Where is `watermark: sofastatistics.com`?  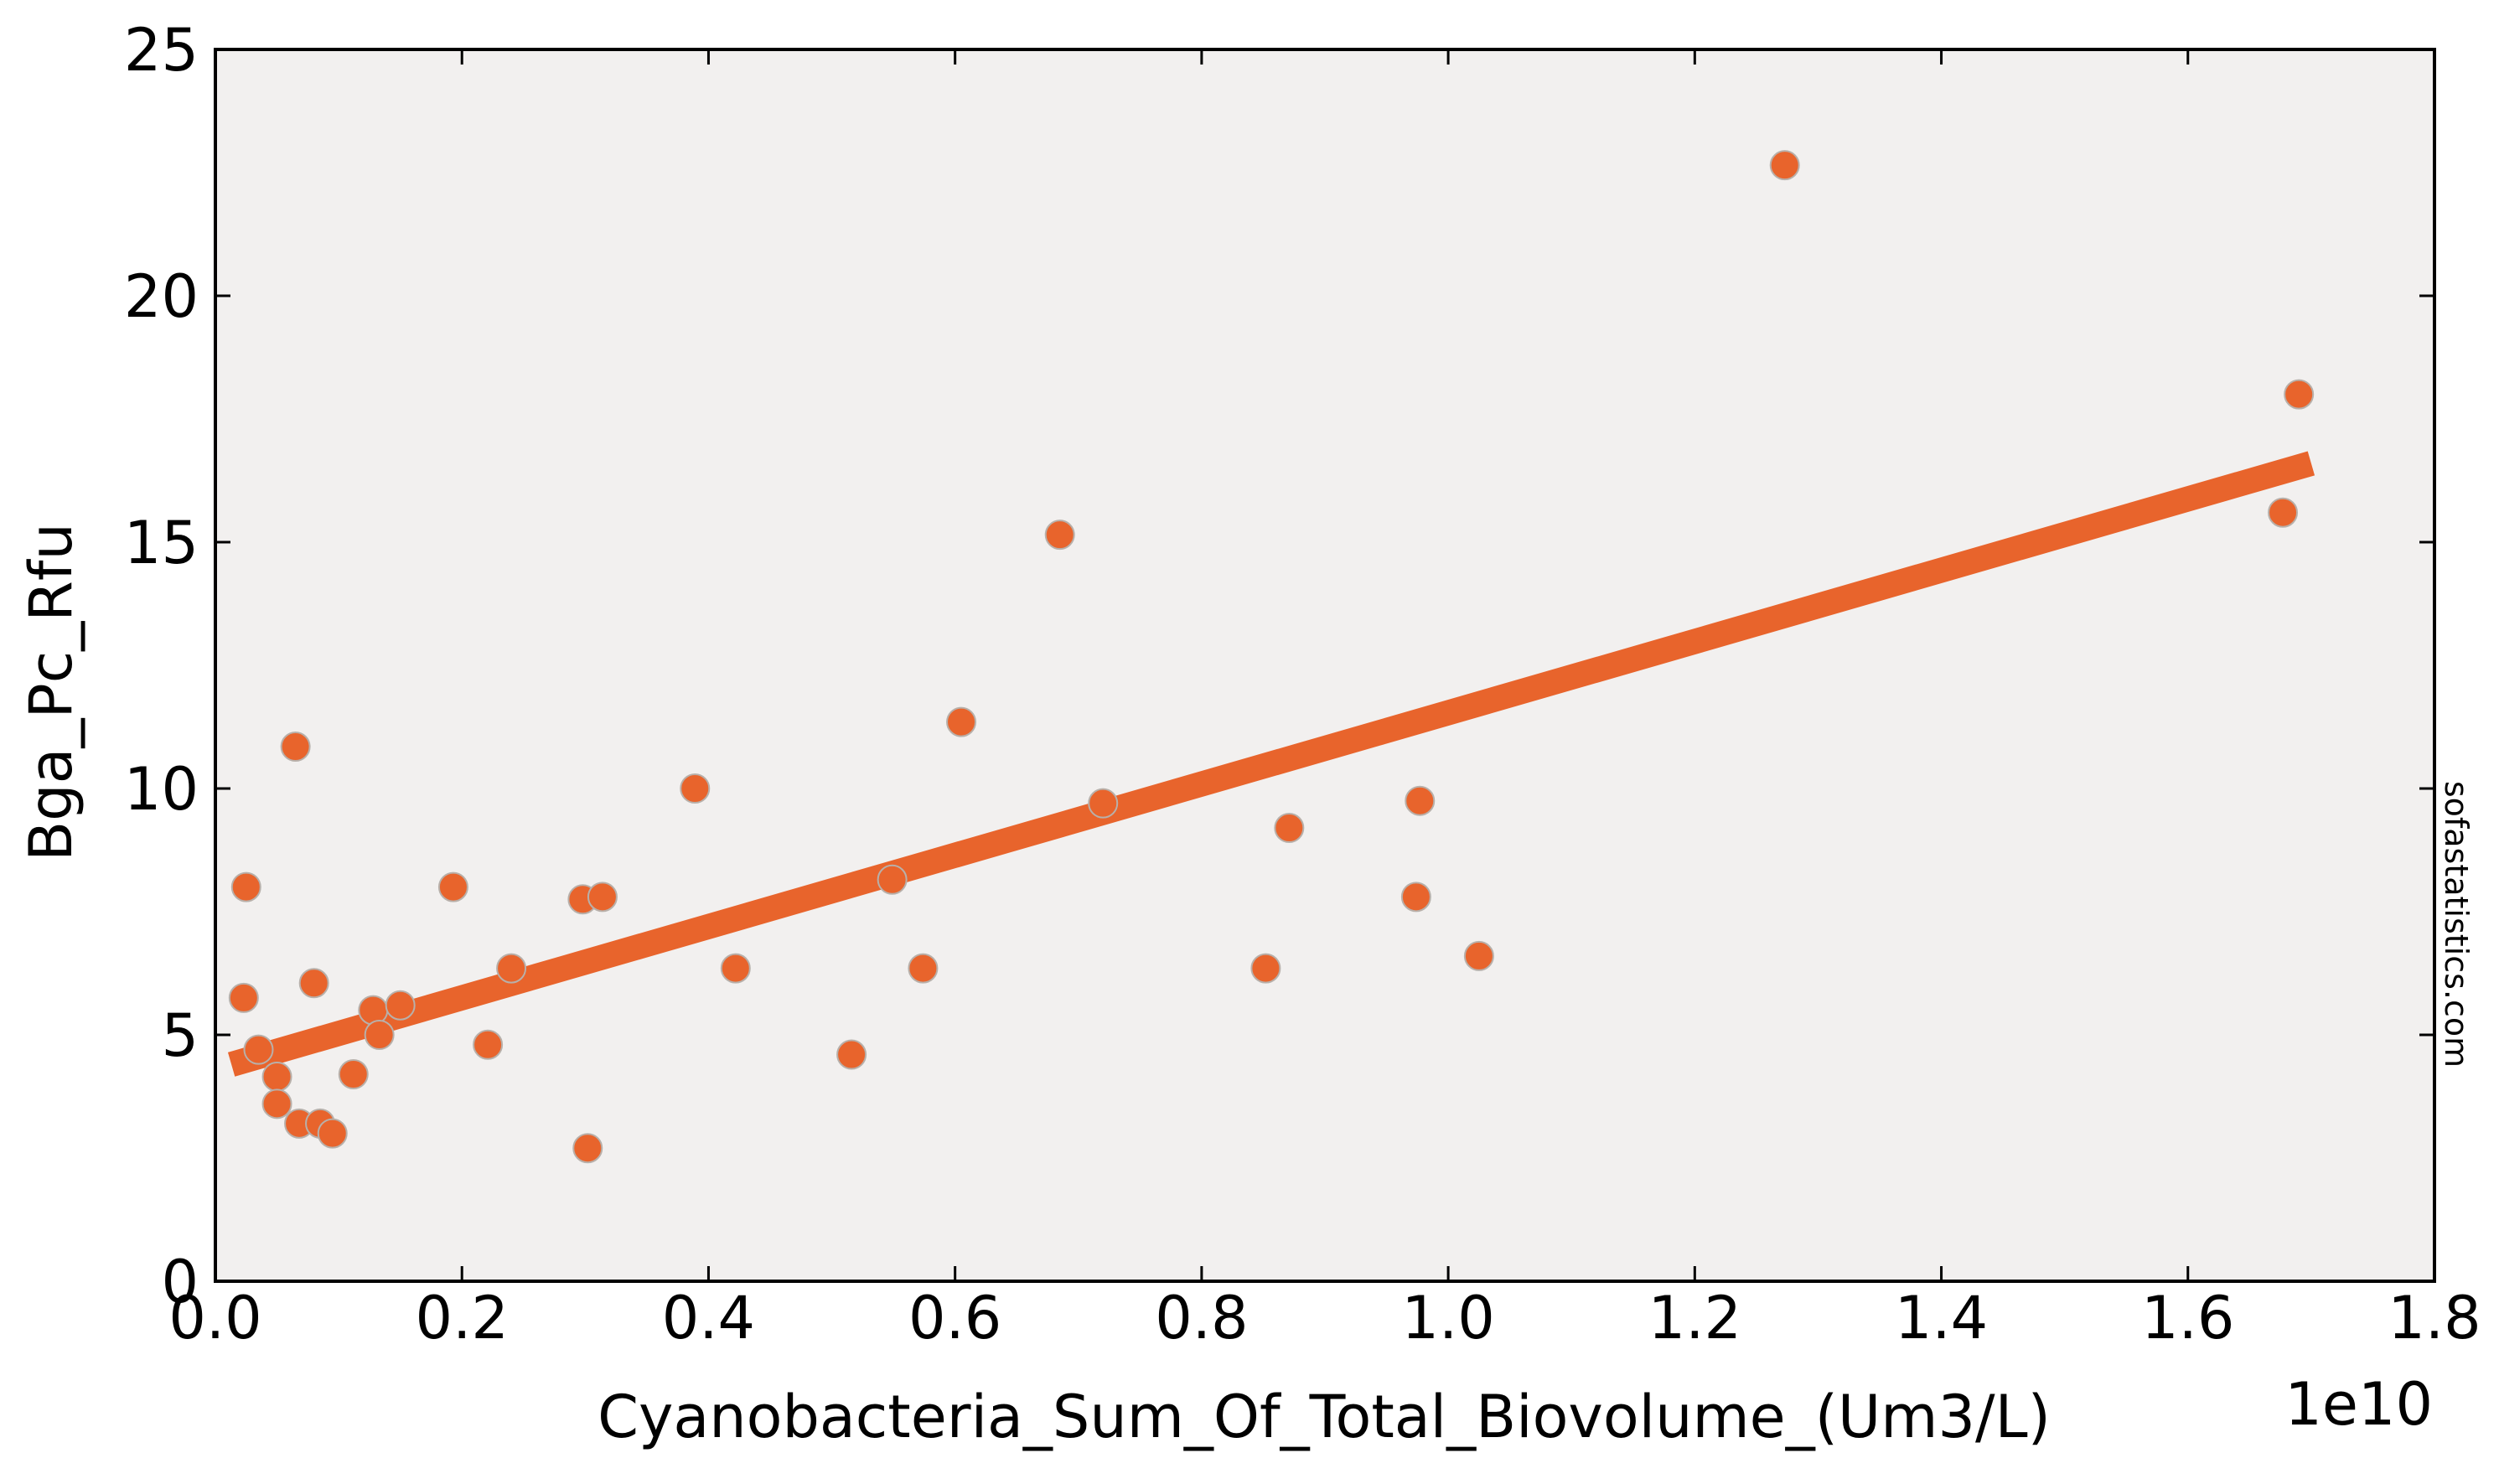 watermark: sofastatistics.com is located at coordinates (2456, 924).